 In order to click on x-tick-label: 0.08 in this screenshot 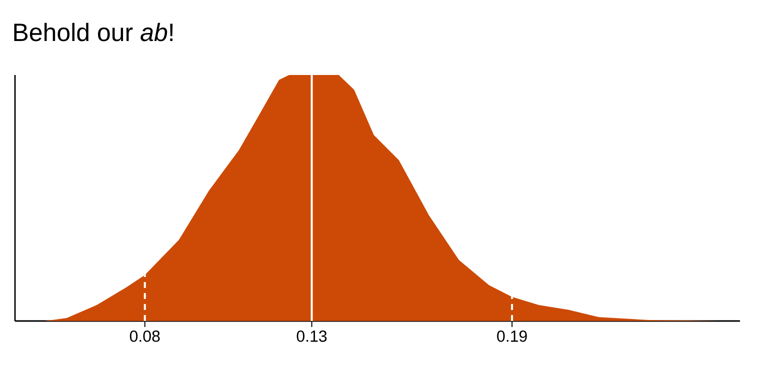, I will do `click(145, 336)`.